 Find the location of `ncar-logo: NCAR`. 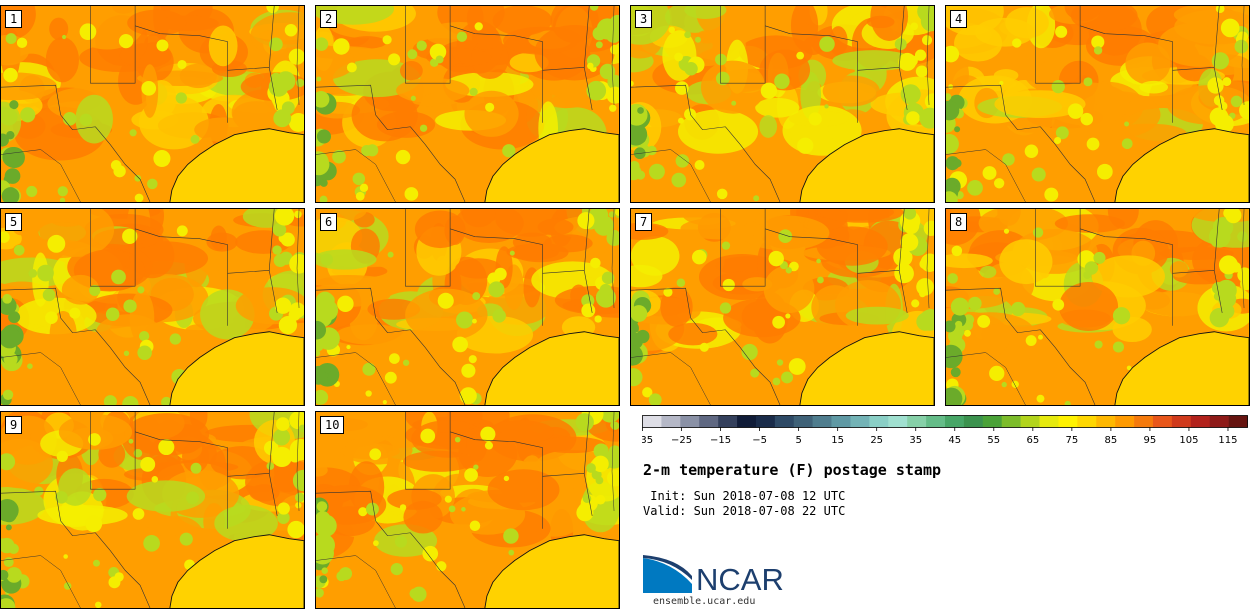

ncar-logo: NCAR is located at coordinates (713, 574).